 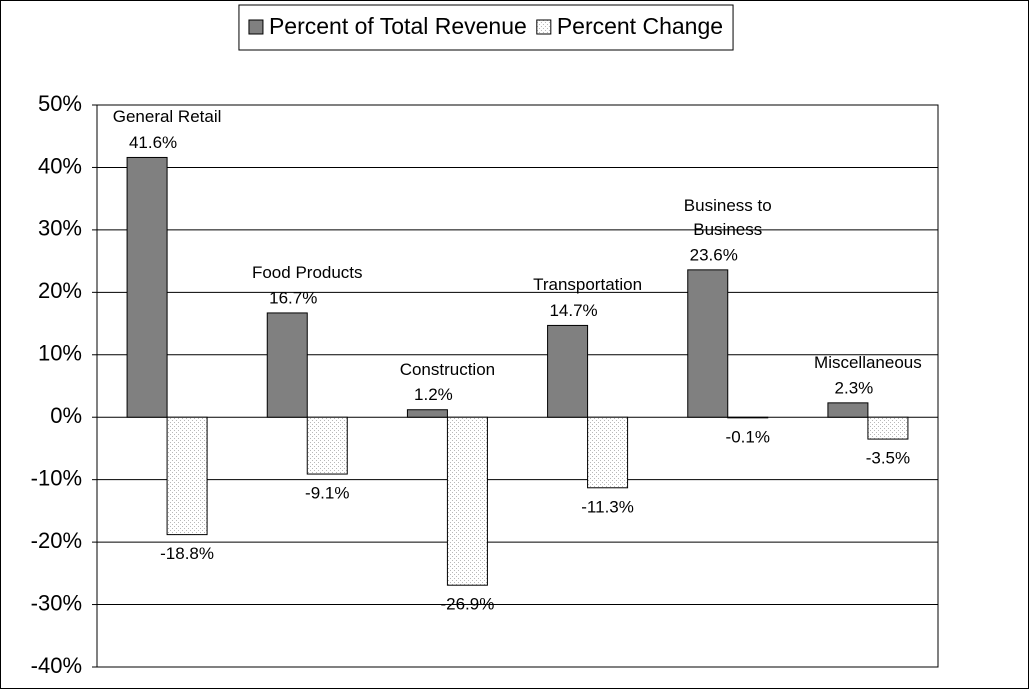 I want to click on y-tick-label: -40%, so click(x=56, y=665).